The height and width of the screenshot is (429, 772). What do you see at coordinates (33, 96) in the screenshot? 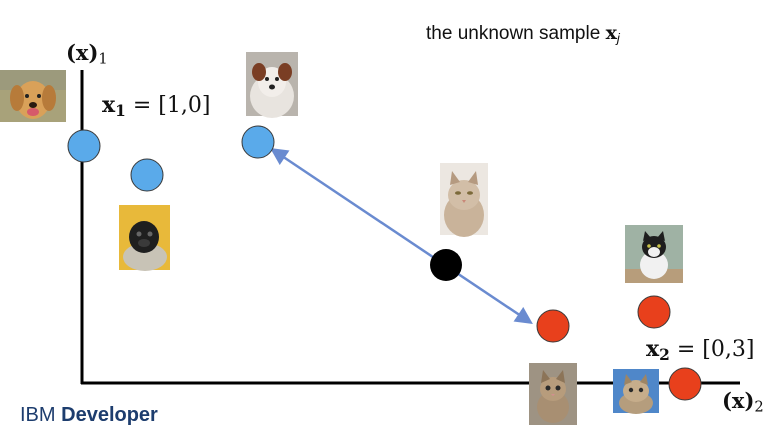
I see `dog-photo-icon` at bounding box center [33, 96].